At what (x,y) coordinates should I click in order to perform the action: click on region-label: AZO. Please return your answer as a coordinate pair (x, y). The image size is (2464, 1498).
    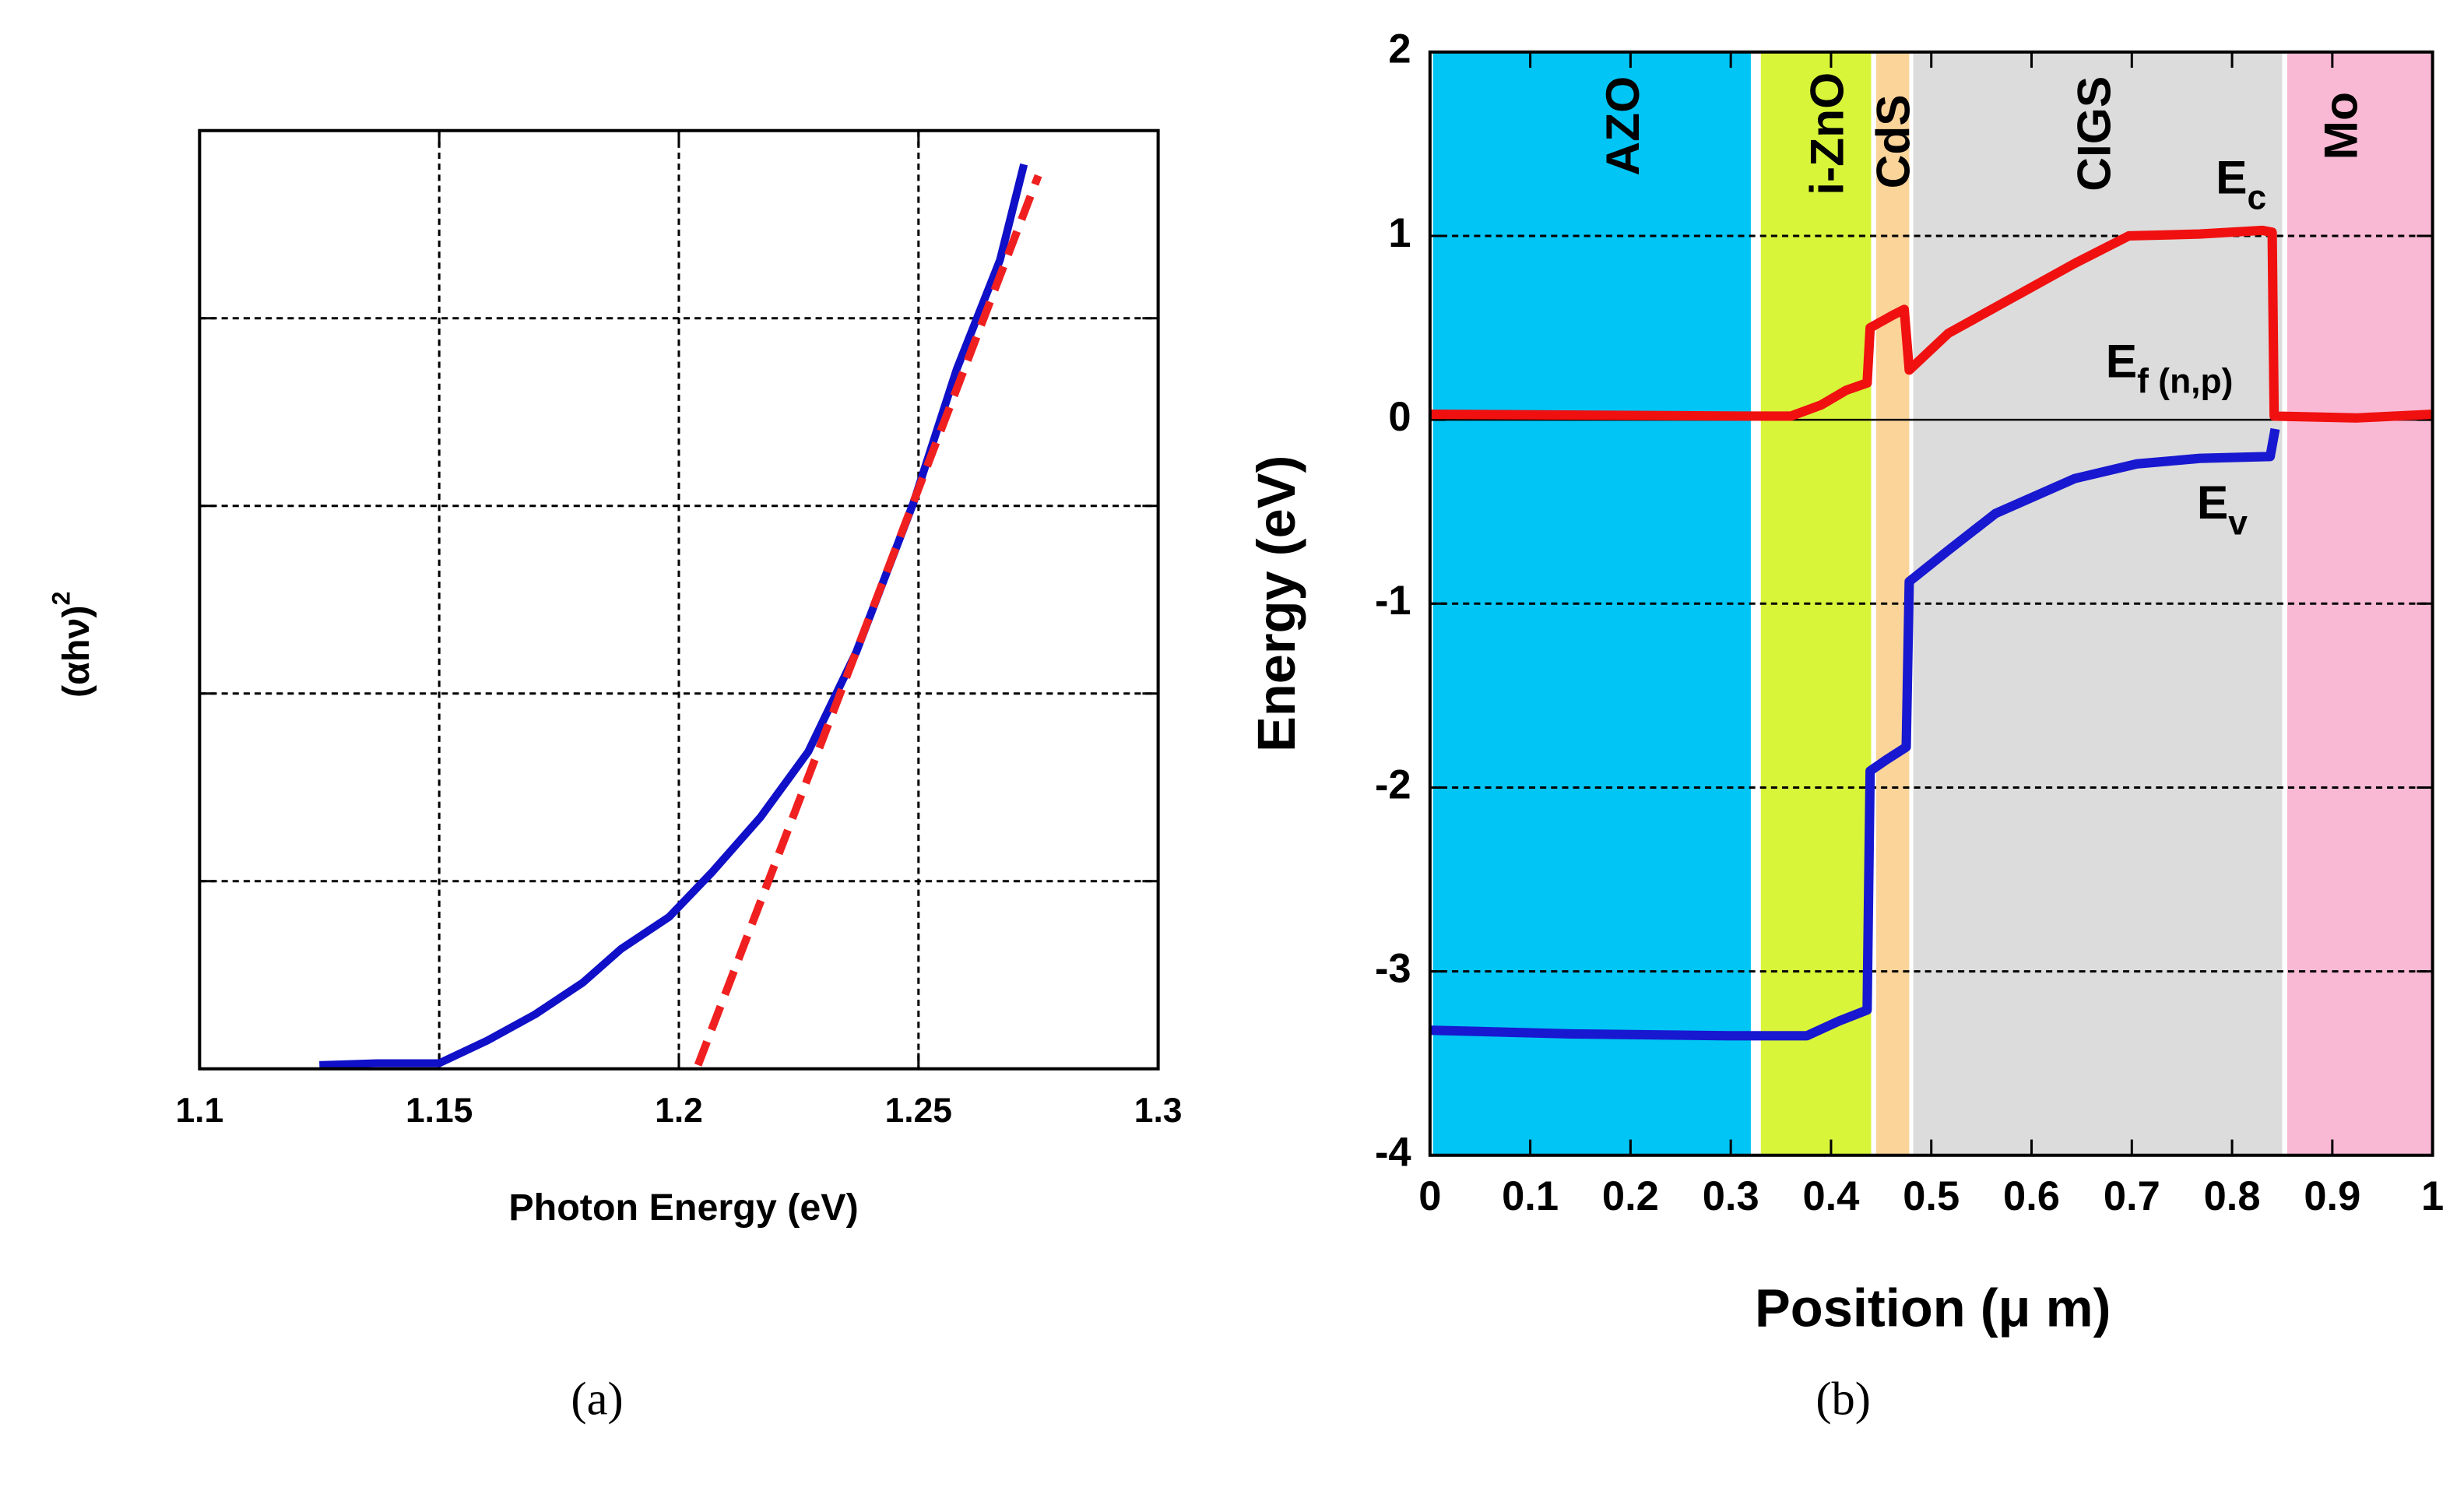
    Looking at the image, I should click on (1623, 126).